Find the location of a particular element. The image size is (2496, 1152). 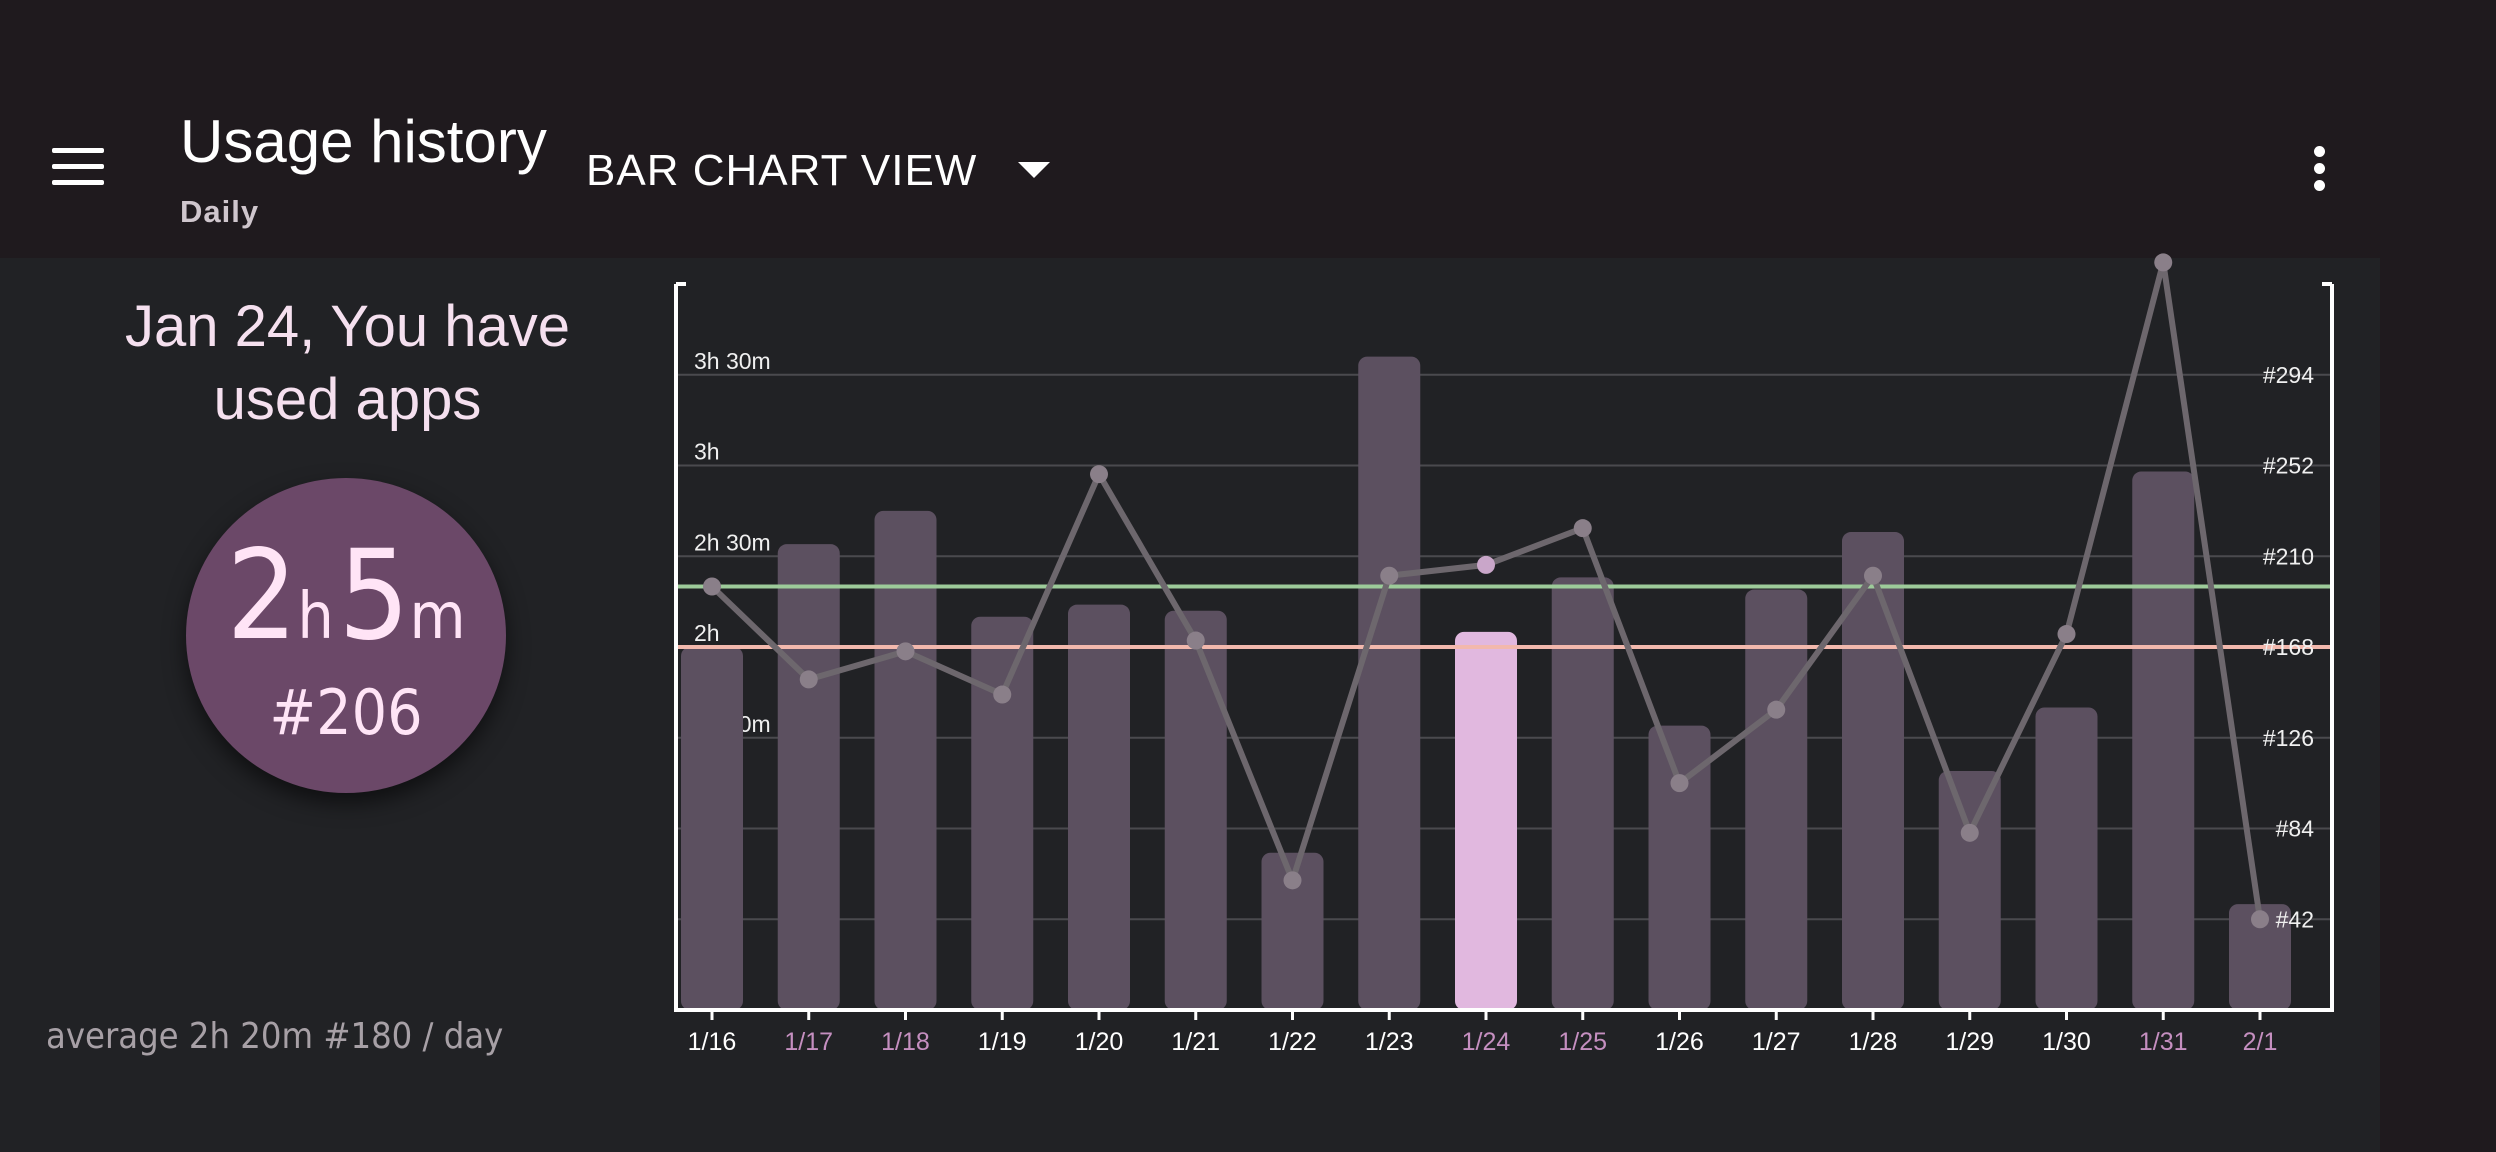

x-tick-label: 1/20 is located at coordinates (1099, 1042).